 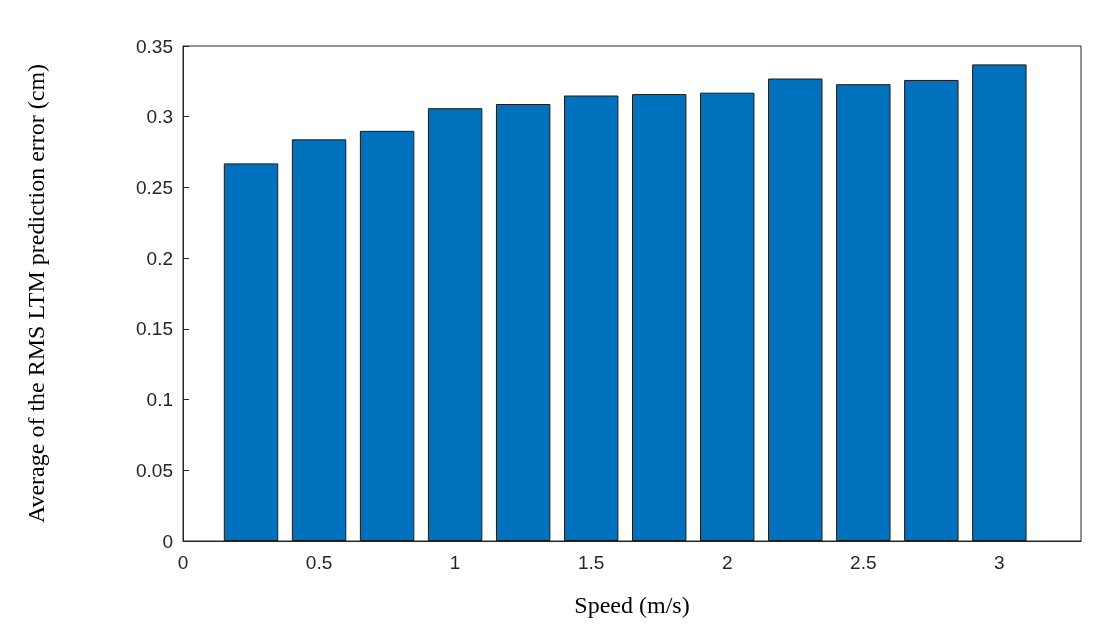 I want to click on y-tick-label: 0.2, so click(x=159, y=258).